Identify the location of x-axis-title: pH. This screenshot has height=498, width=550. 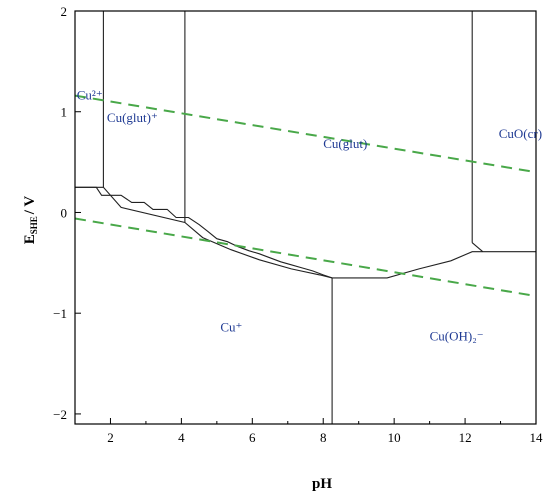
(322, 484).